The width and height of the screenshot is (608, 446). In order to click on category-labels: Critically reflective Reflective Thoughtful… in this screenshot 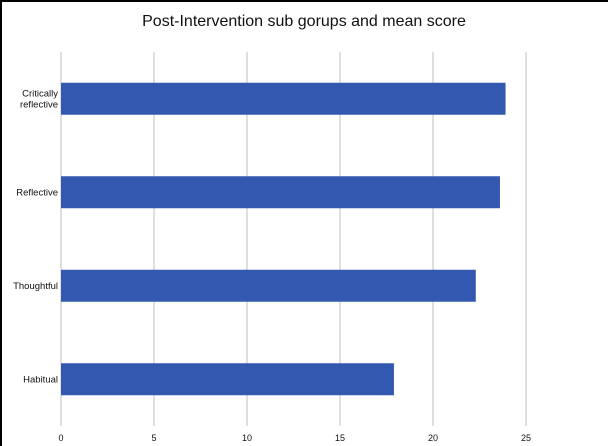, I will do `click(35, 236)`.